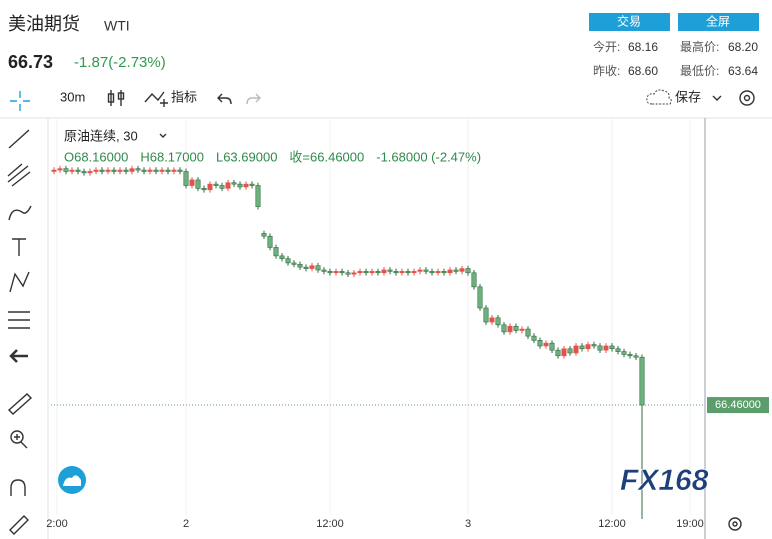 This screenshot has height=539, width=772. I want to click on back-tool, so click(18, 356).